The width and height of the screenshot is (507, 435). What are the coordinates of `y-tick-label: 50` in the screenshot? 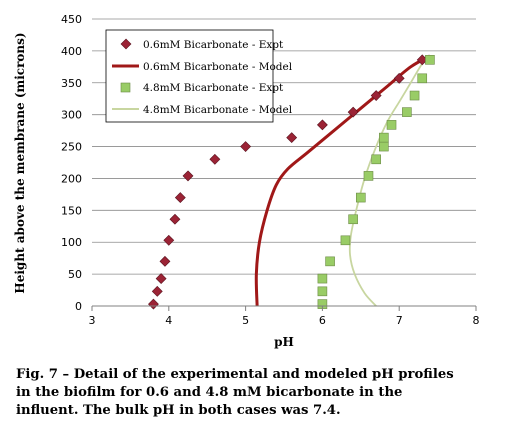 It's located at (75, 274).